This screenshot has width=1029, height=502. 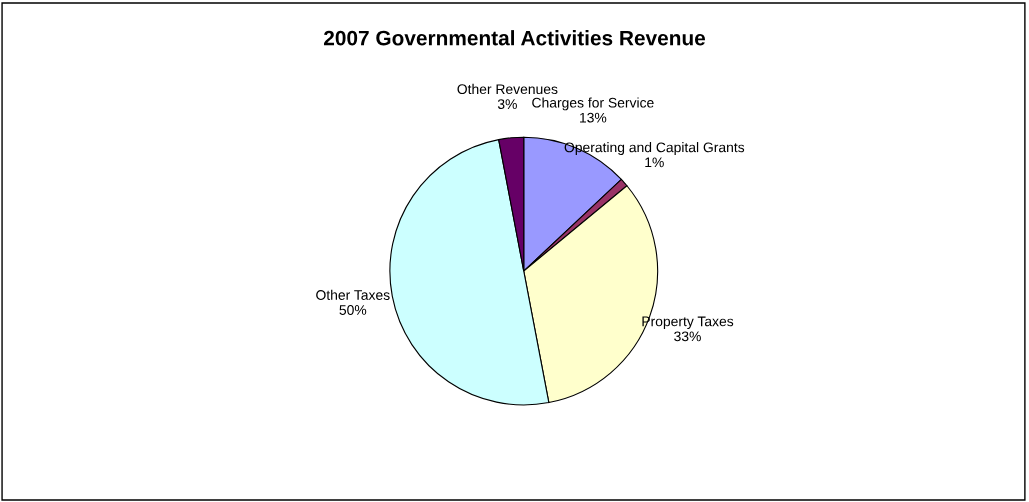 I want to click on slice-label: Other Revenues, so click(x=507, y=89).